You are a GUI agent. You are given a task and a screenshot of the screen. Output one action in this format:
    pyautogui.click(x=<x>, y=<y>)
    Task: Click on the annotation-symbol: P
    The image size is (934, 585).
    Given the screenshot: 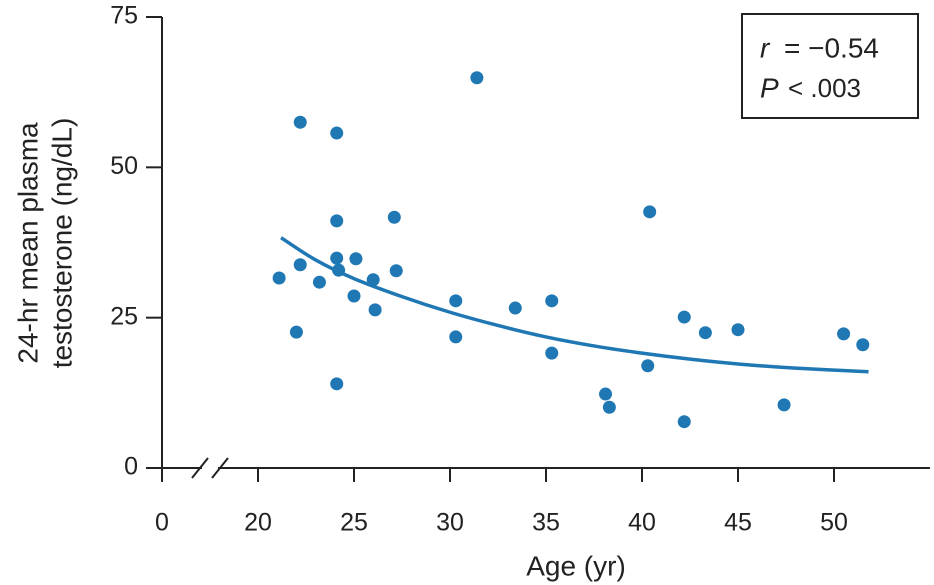 What is the action you would take?
    pyautogui.click(x=769, y=87)
    